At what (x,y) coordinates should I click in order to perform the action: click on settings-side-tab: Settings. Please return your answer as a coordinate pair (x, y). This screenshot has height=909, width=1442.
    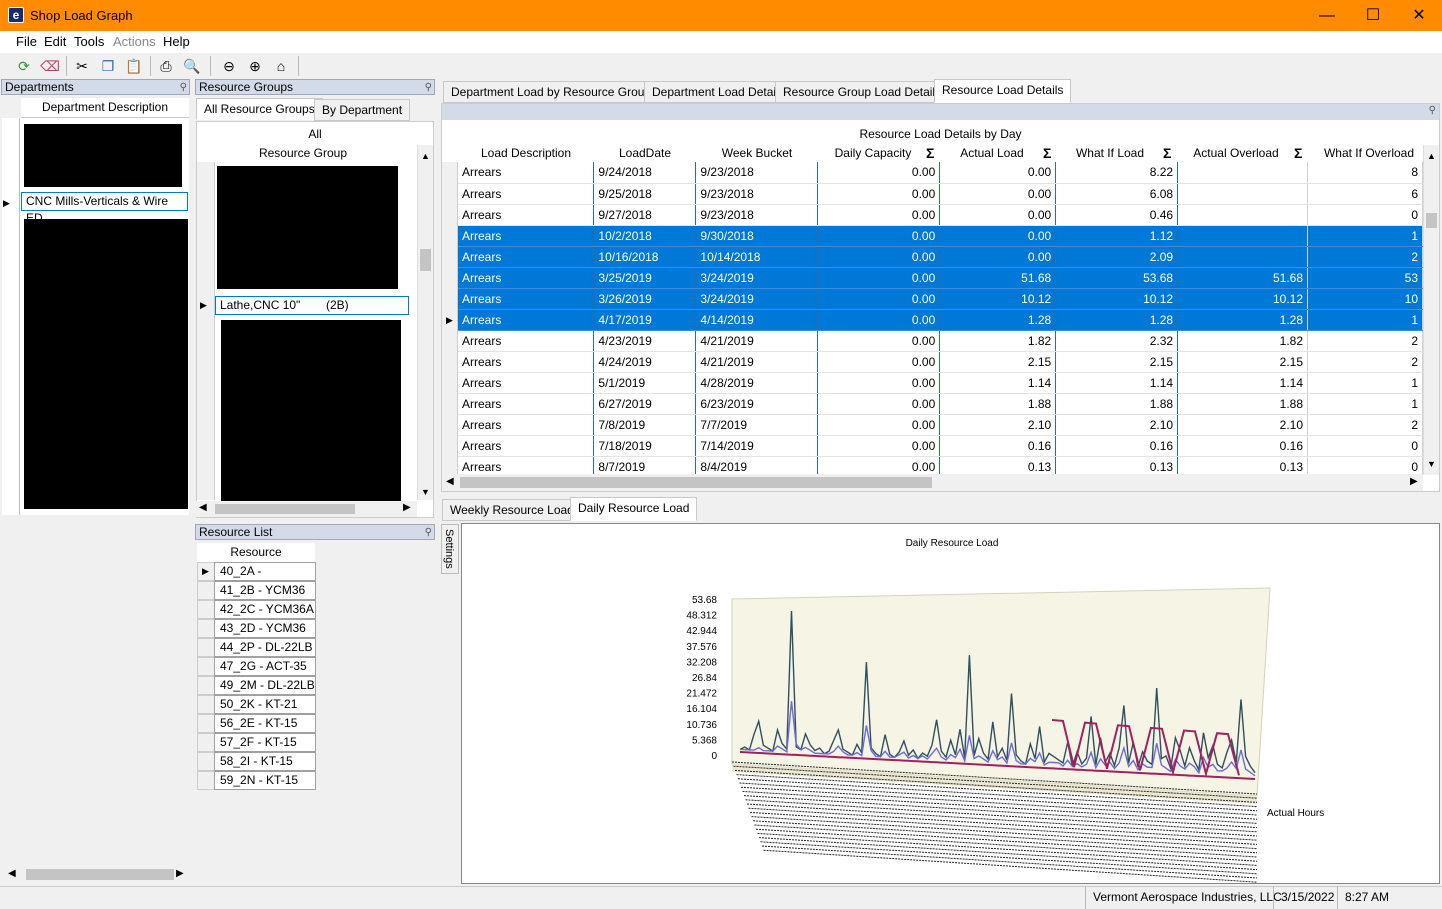
    Looking at the image, I should click on (450, 549).